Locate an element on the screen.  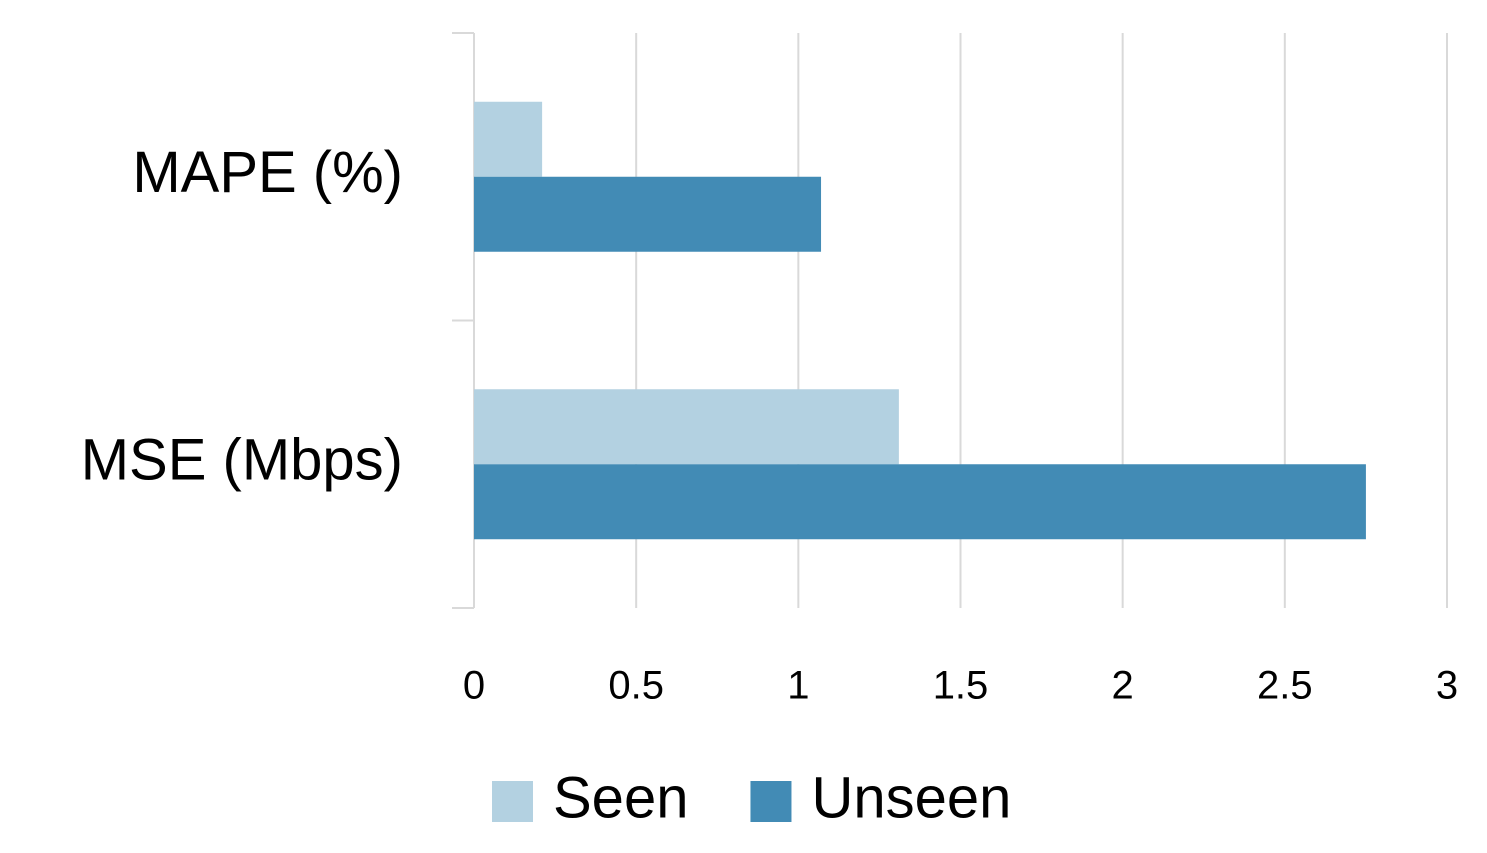
x-tick-label: 3 is located at coordinates (1447, 686).